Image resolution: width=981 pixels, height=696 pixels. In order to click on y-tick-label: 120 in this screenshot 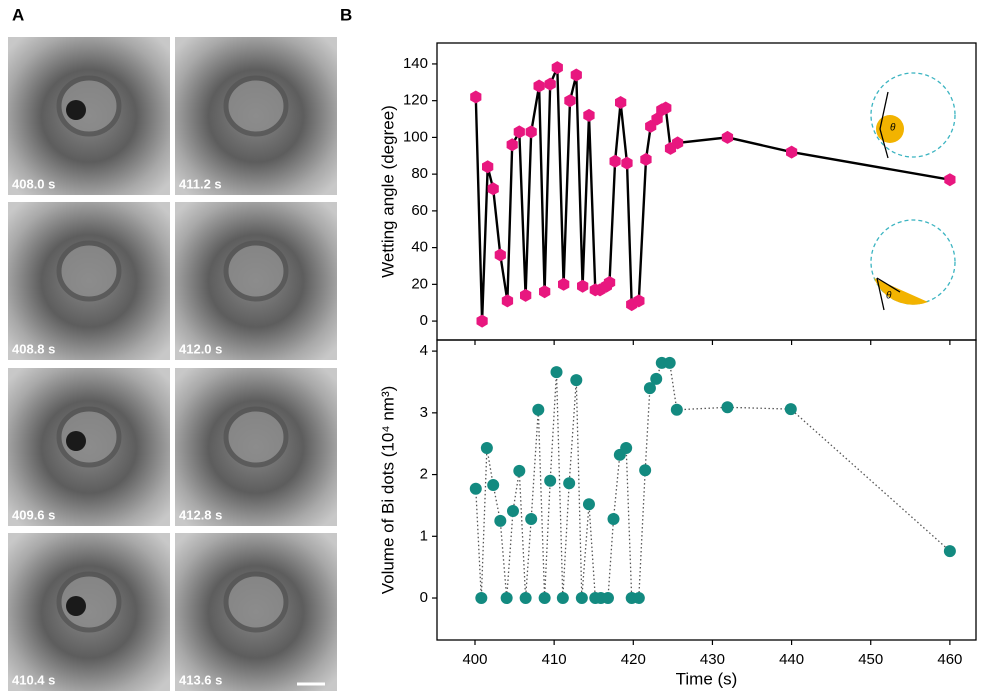, I will do `click(415, 100)`.